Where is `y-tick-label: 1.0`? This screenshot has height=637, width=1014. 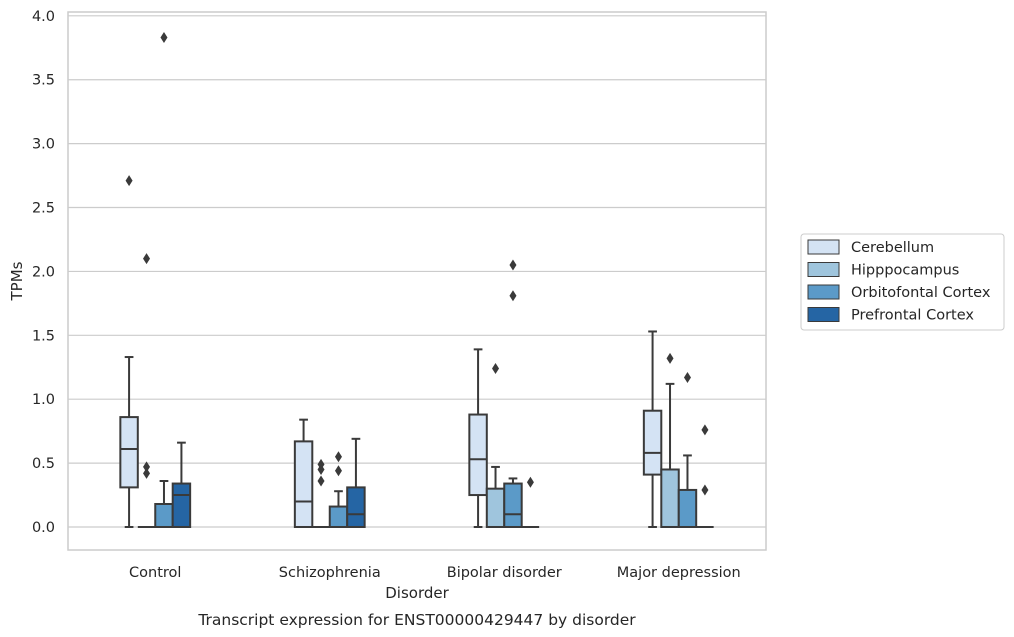
y-tick-label: 1.0 is located at coordinates (43, 400).